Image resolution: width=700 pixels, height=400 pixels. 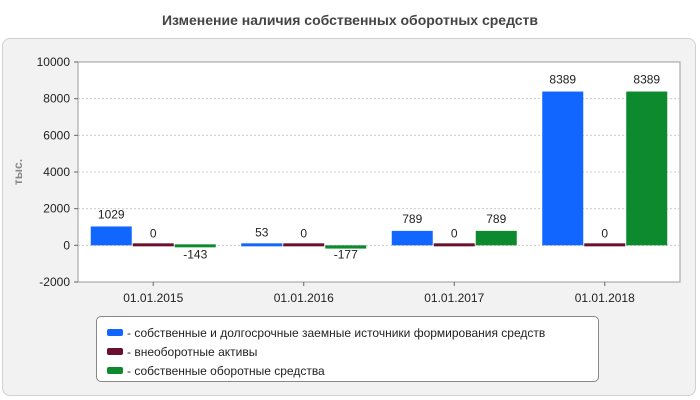 I want to click on data-label: 53, so click(x=262, y=232).